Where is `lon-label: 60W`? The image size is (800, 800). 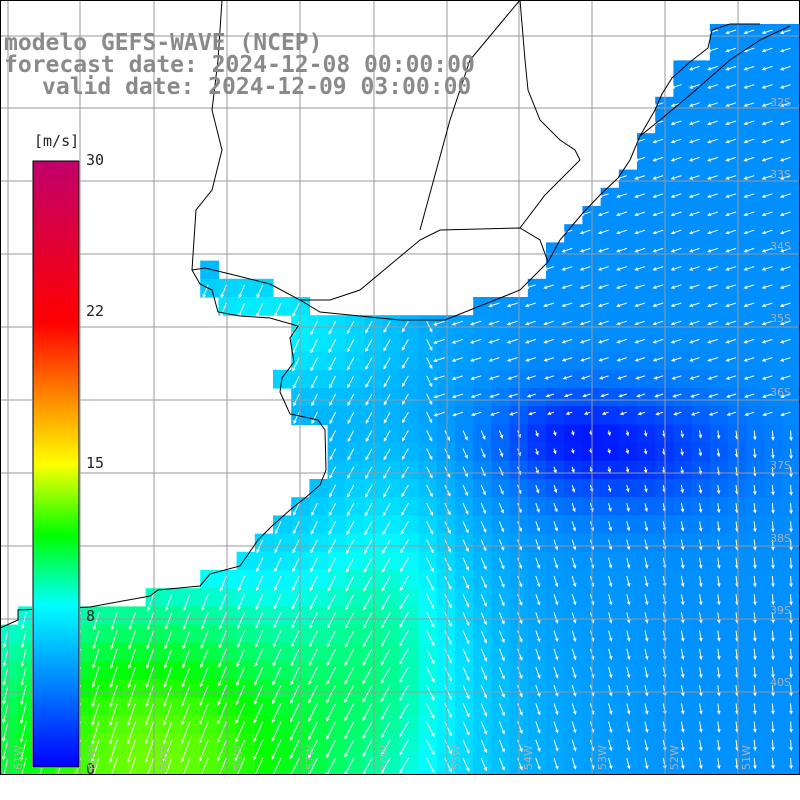 lon-label: 60W is located at coordinates (92, 757).